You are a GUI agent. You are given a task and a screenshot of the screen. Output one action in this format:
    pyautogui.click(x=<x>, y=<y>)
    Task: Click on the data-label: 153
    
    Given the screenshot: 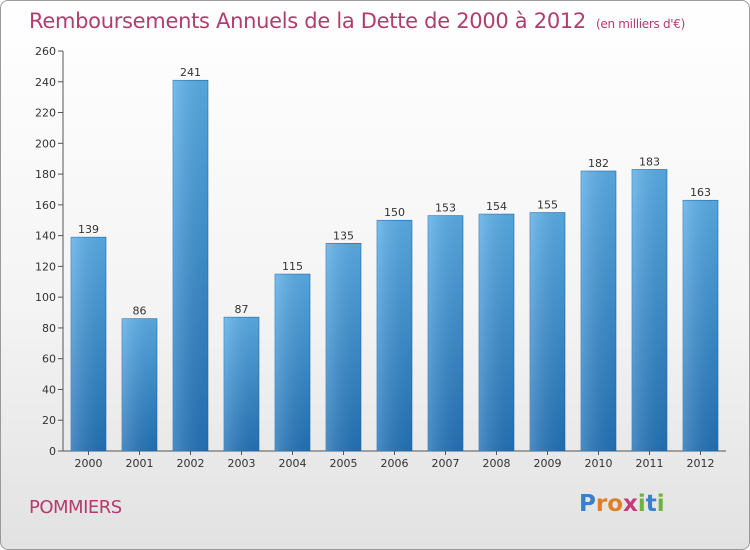 What is the action you would take?
    pyautogui.click(x=445, y=208)
    